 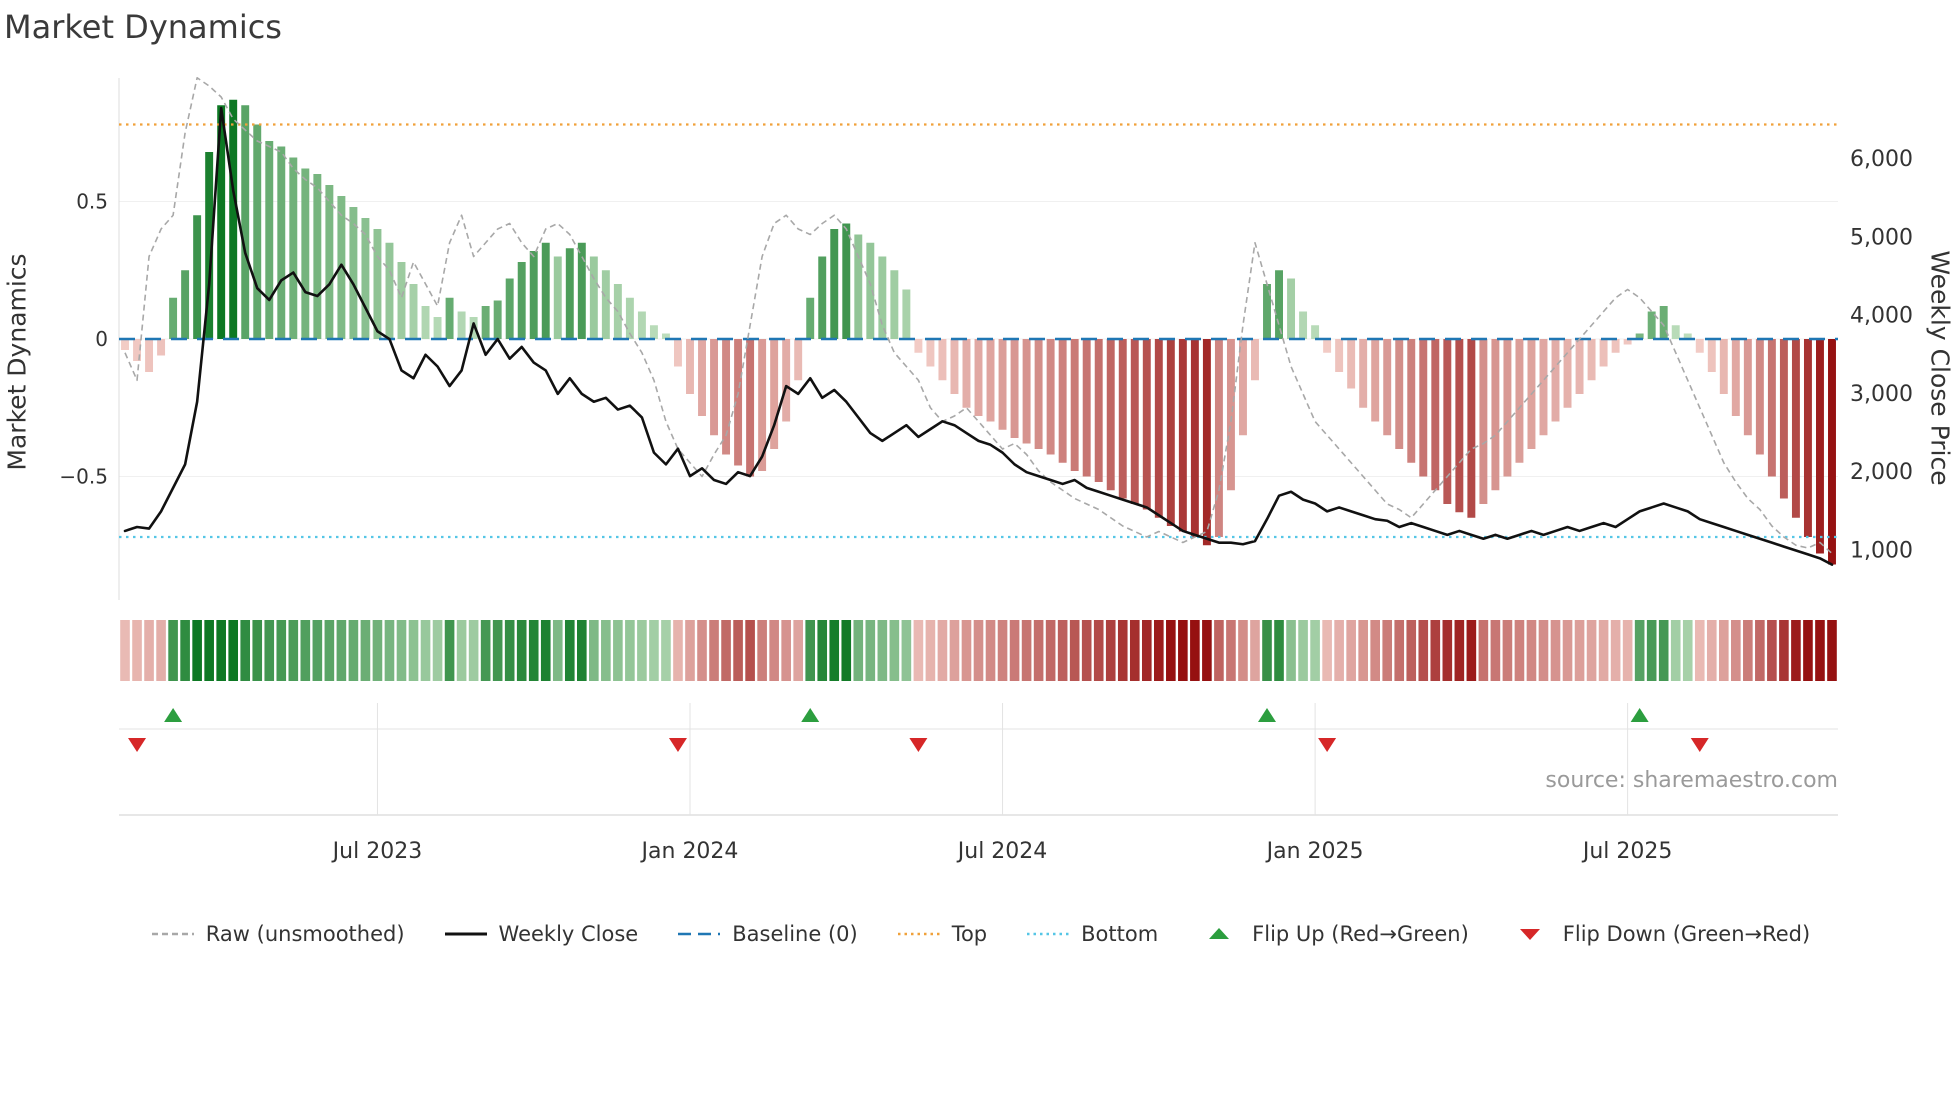 I want to click on flip-down-markers, so click(x=918, y=745).